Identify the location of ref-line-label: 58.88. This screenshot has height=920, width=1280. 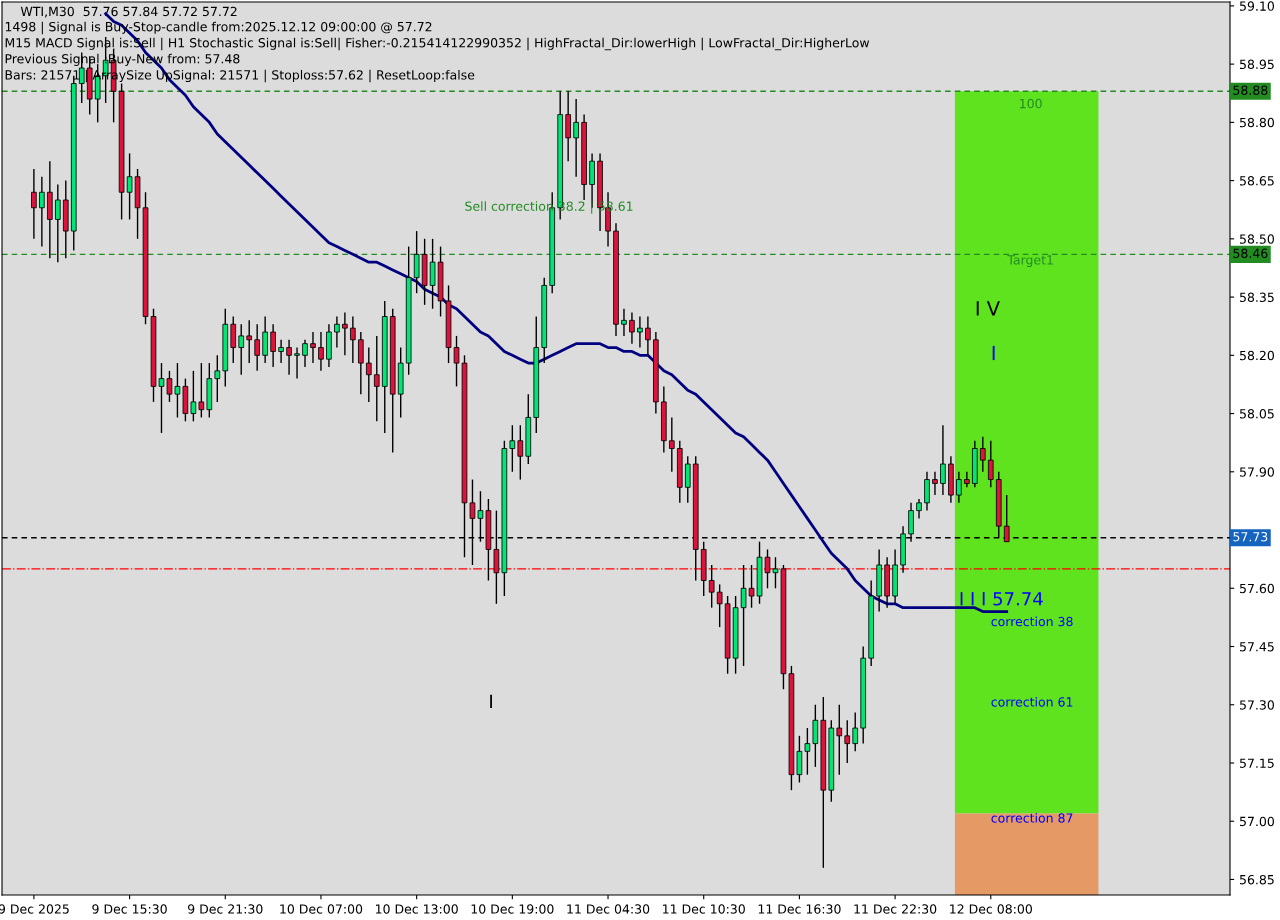
(1250, 90).